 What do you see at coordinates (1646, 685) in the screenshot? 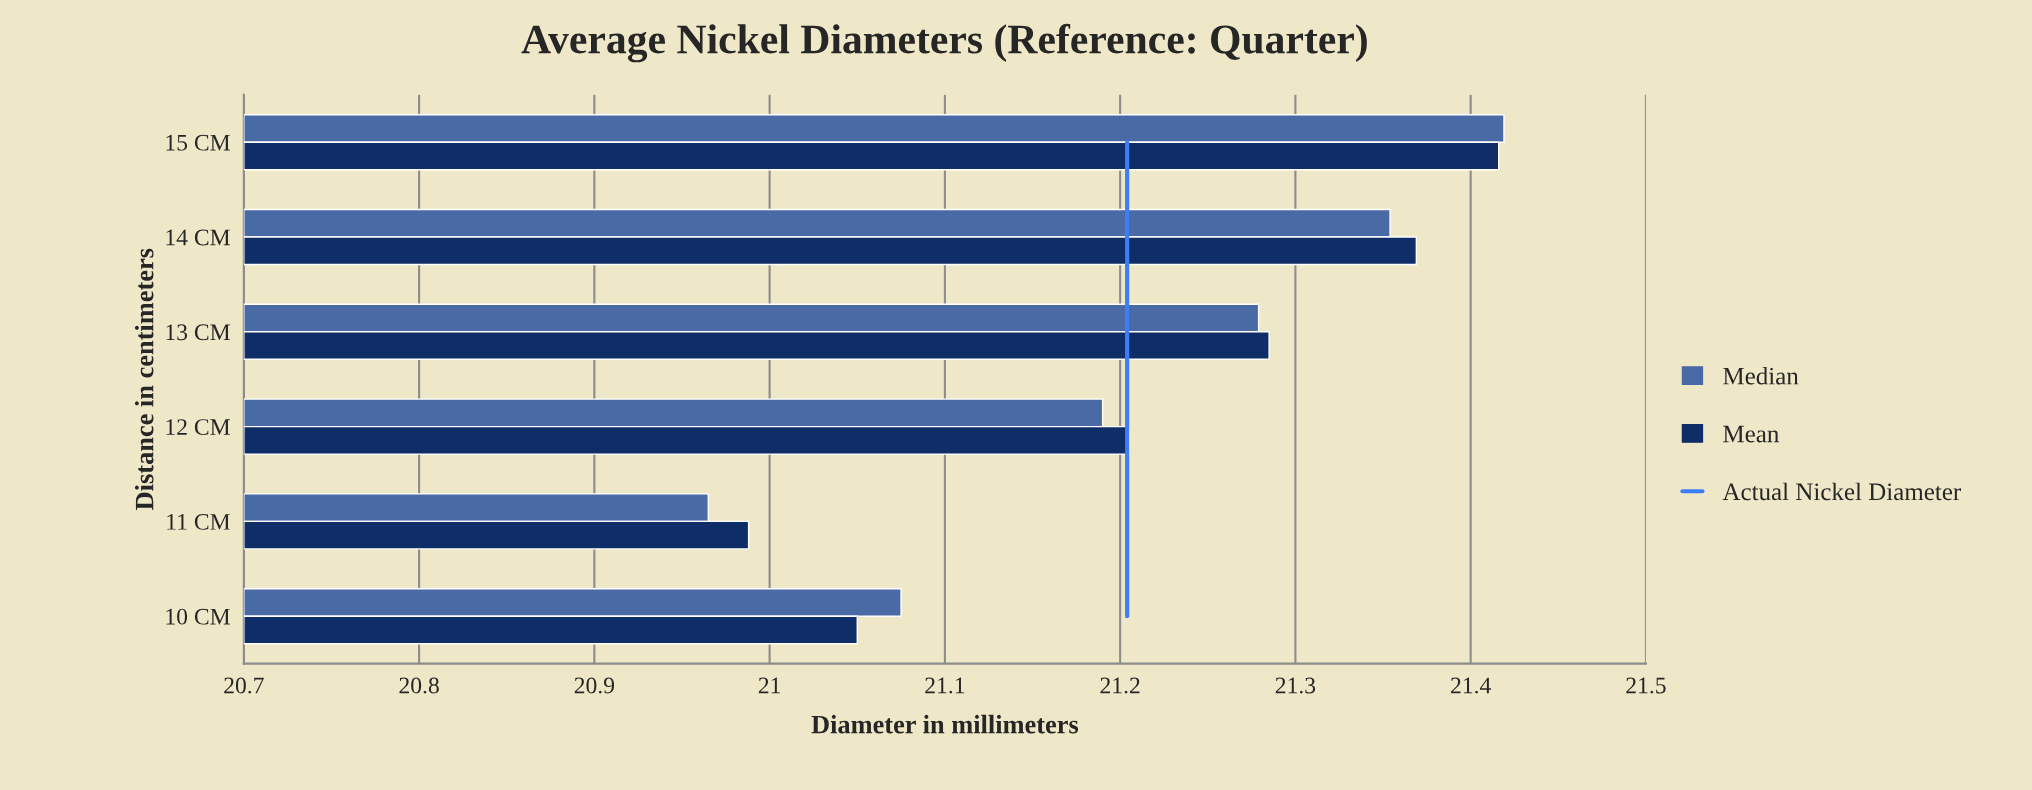
I see `x-tick-label: 21.5` at bounding box center [1646, 685].